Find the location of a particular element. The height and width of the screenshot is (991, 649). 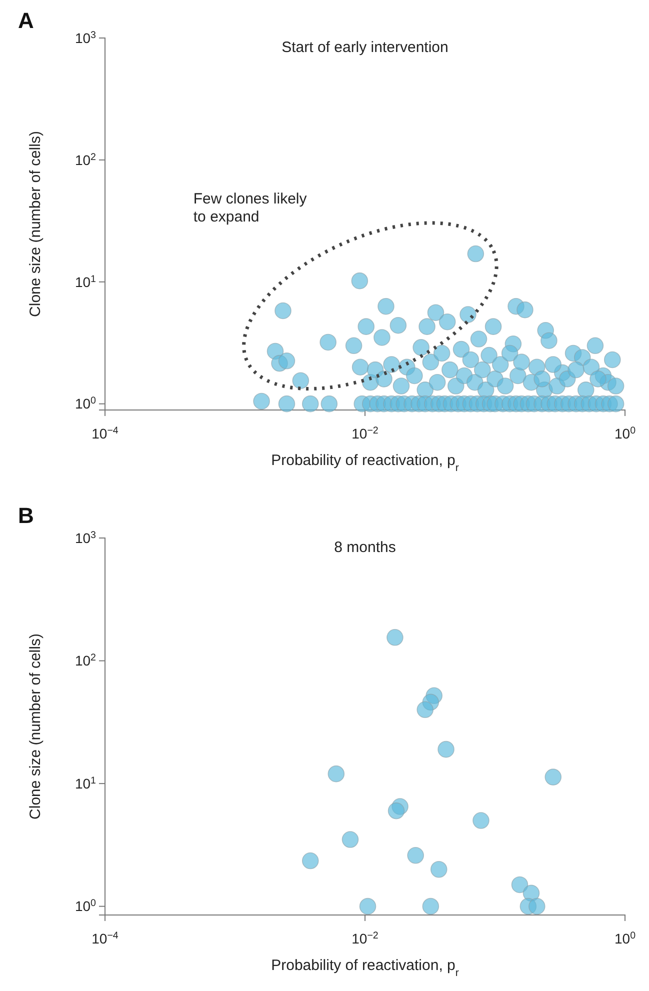

annotation: Few clones likely to expand is located at coordinates (250, 208).